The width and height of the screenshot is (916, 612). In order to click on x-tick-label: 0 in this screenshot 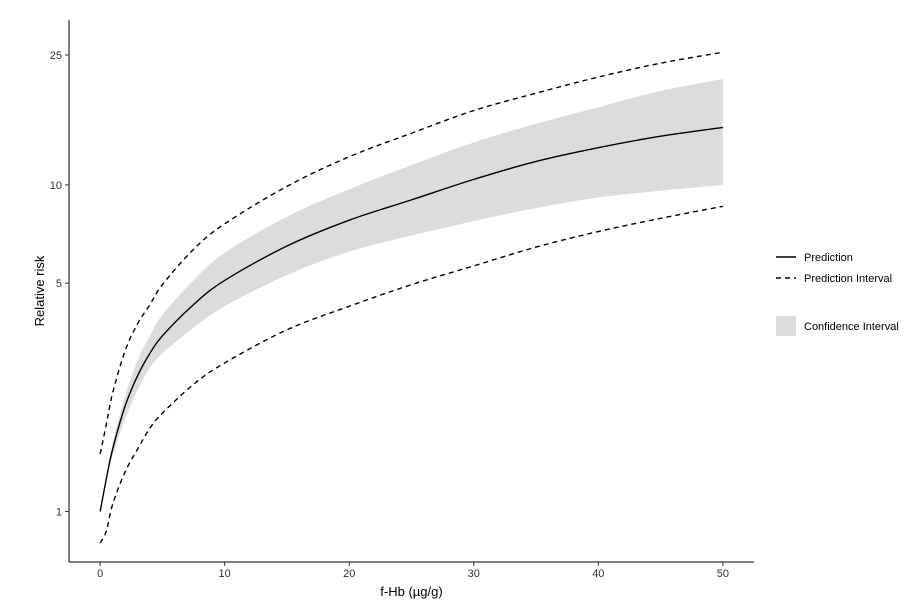, I will do `click(100, 574)`.